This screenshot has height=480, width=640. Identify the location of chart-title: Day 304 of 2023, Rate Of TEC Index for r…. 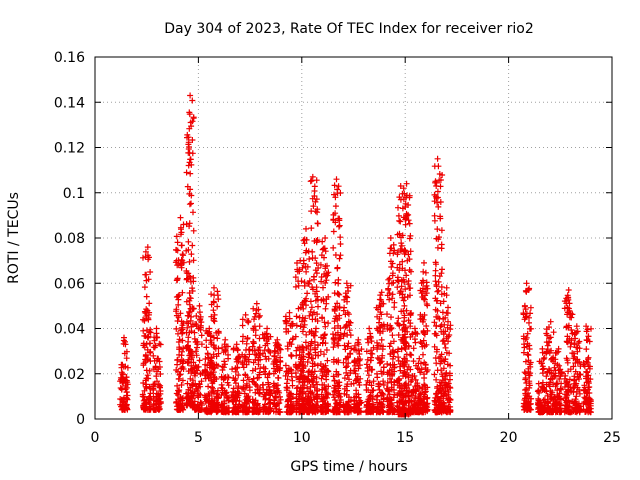
(349, 29).